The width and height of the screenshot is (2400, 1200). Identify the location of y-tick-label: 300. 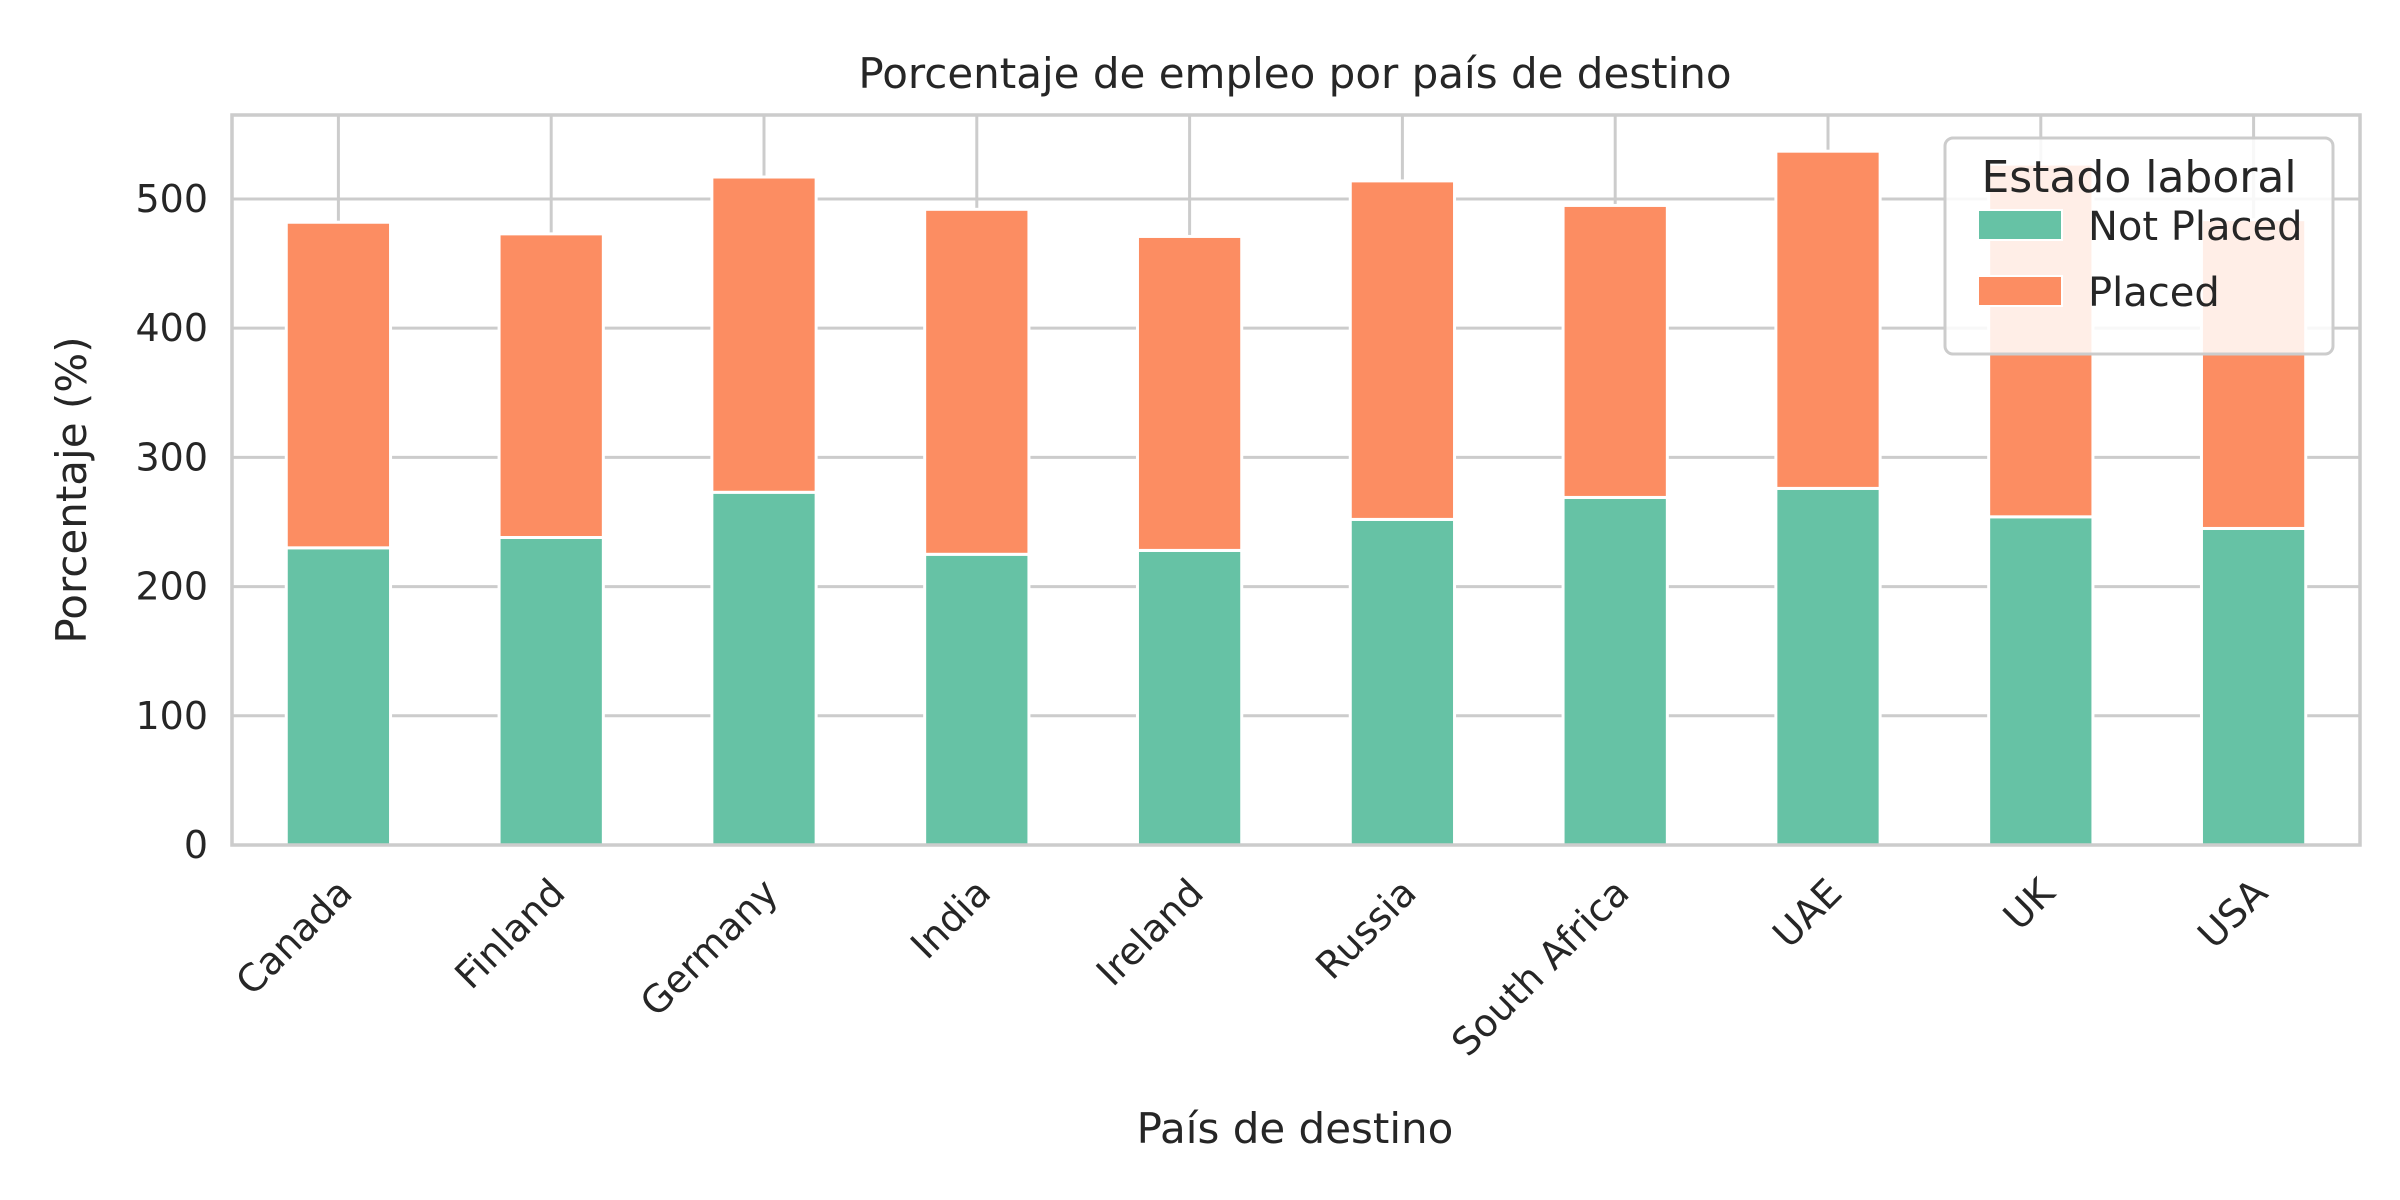
(171, 457).